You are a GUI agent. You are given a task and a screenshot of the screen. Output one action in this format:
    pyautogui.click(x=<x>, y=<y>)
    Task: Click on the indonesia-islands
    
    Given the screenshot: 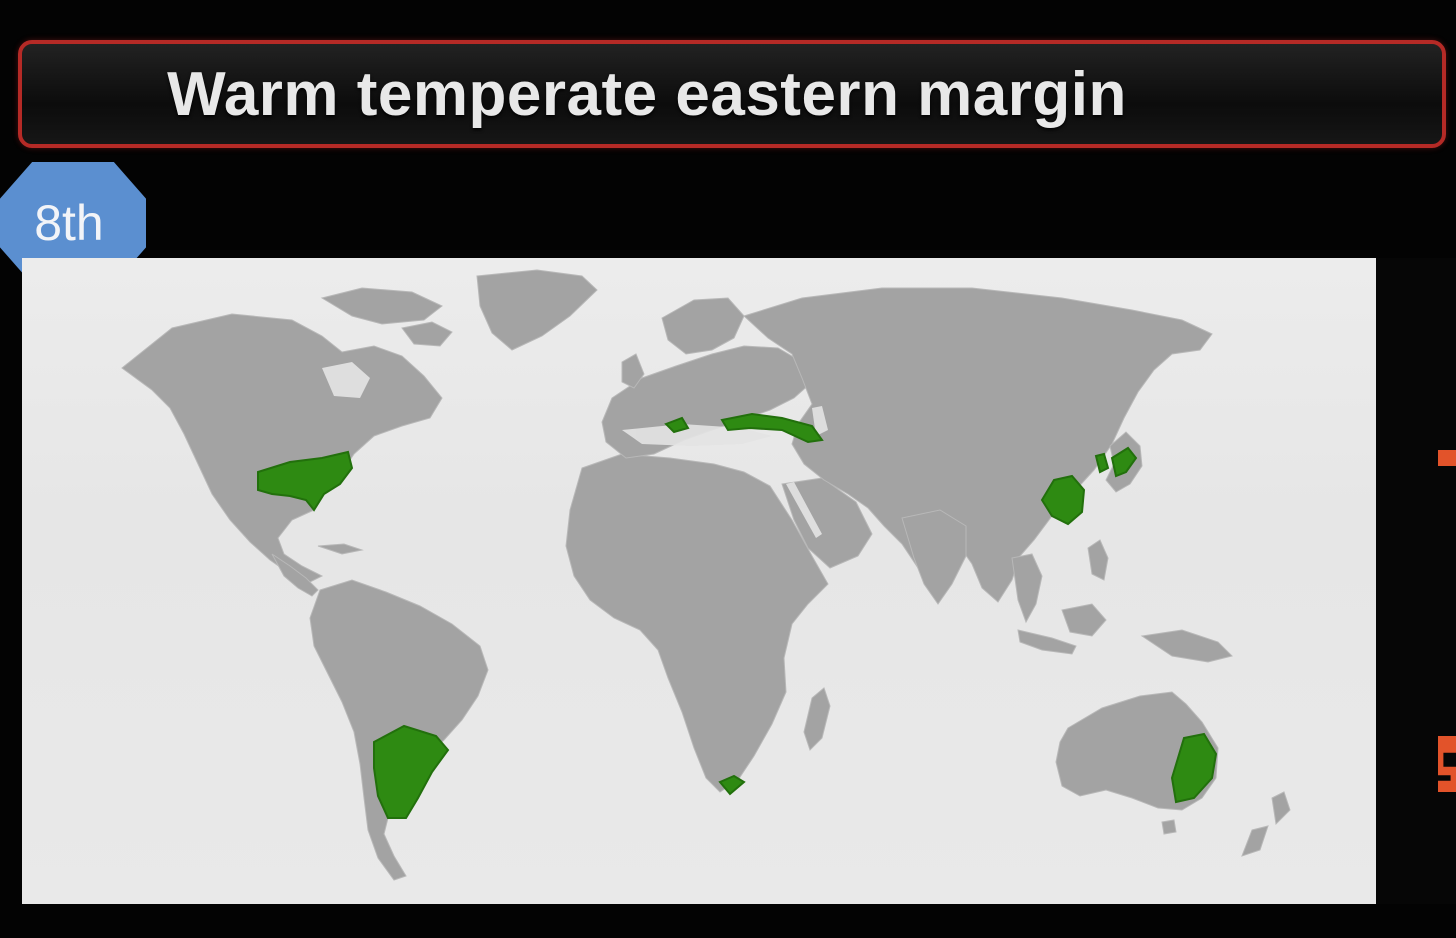 What is the action you would take?
    pyautogui.click(x=1047, y=642)
    